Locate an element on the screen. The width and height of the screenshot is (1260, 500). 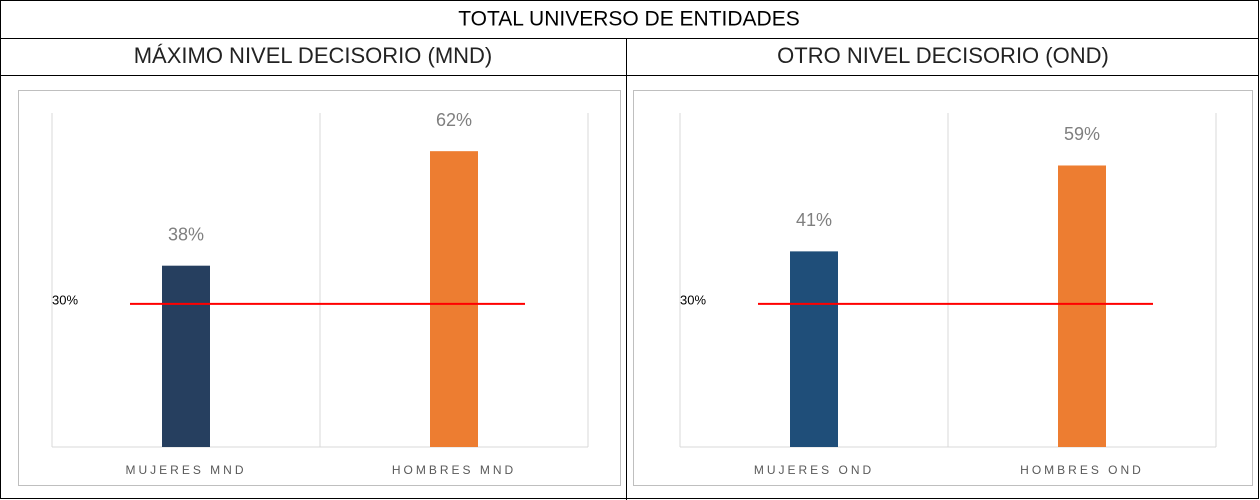
data-label: 62% is located at coordinates (454, 120).